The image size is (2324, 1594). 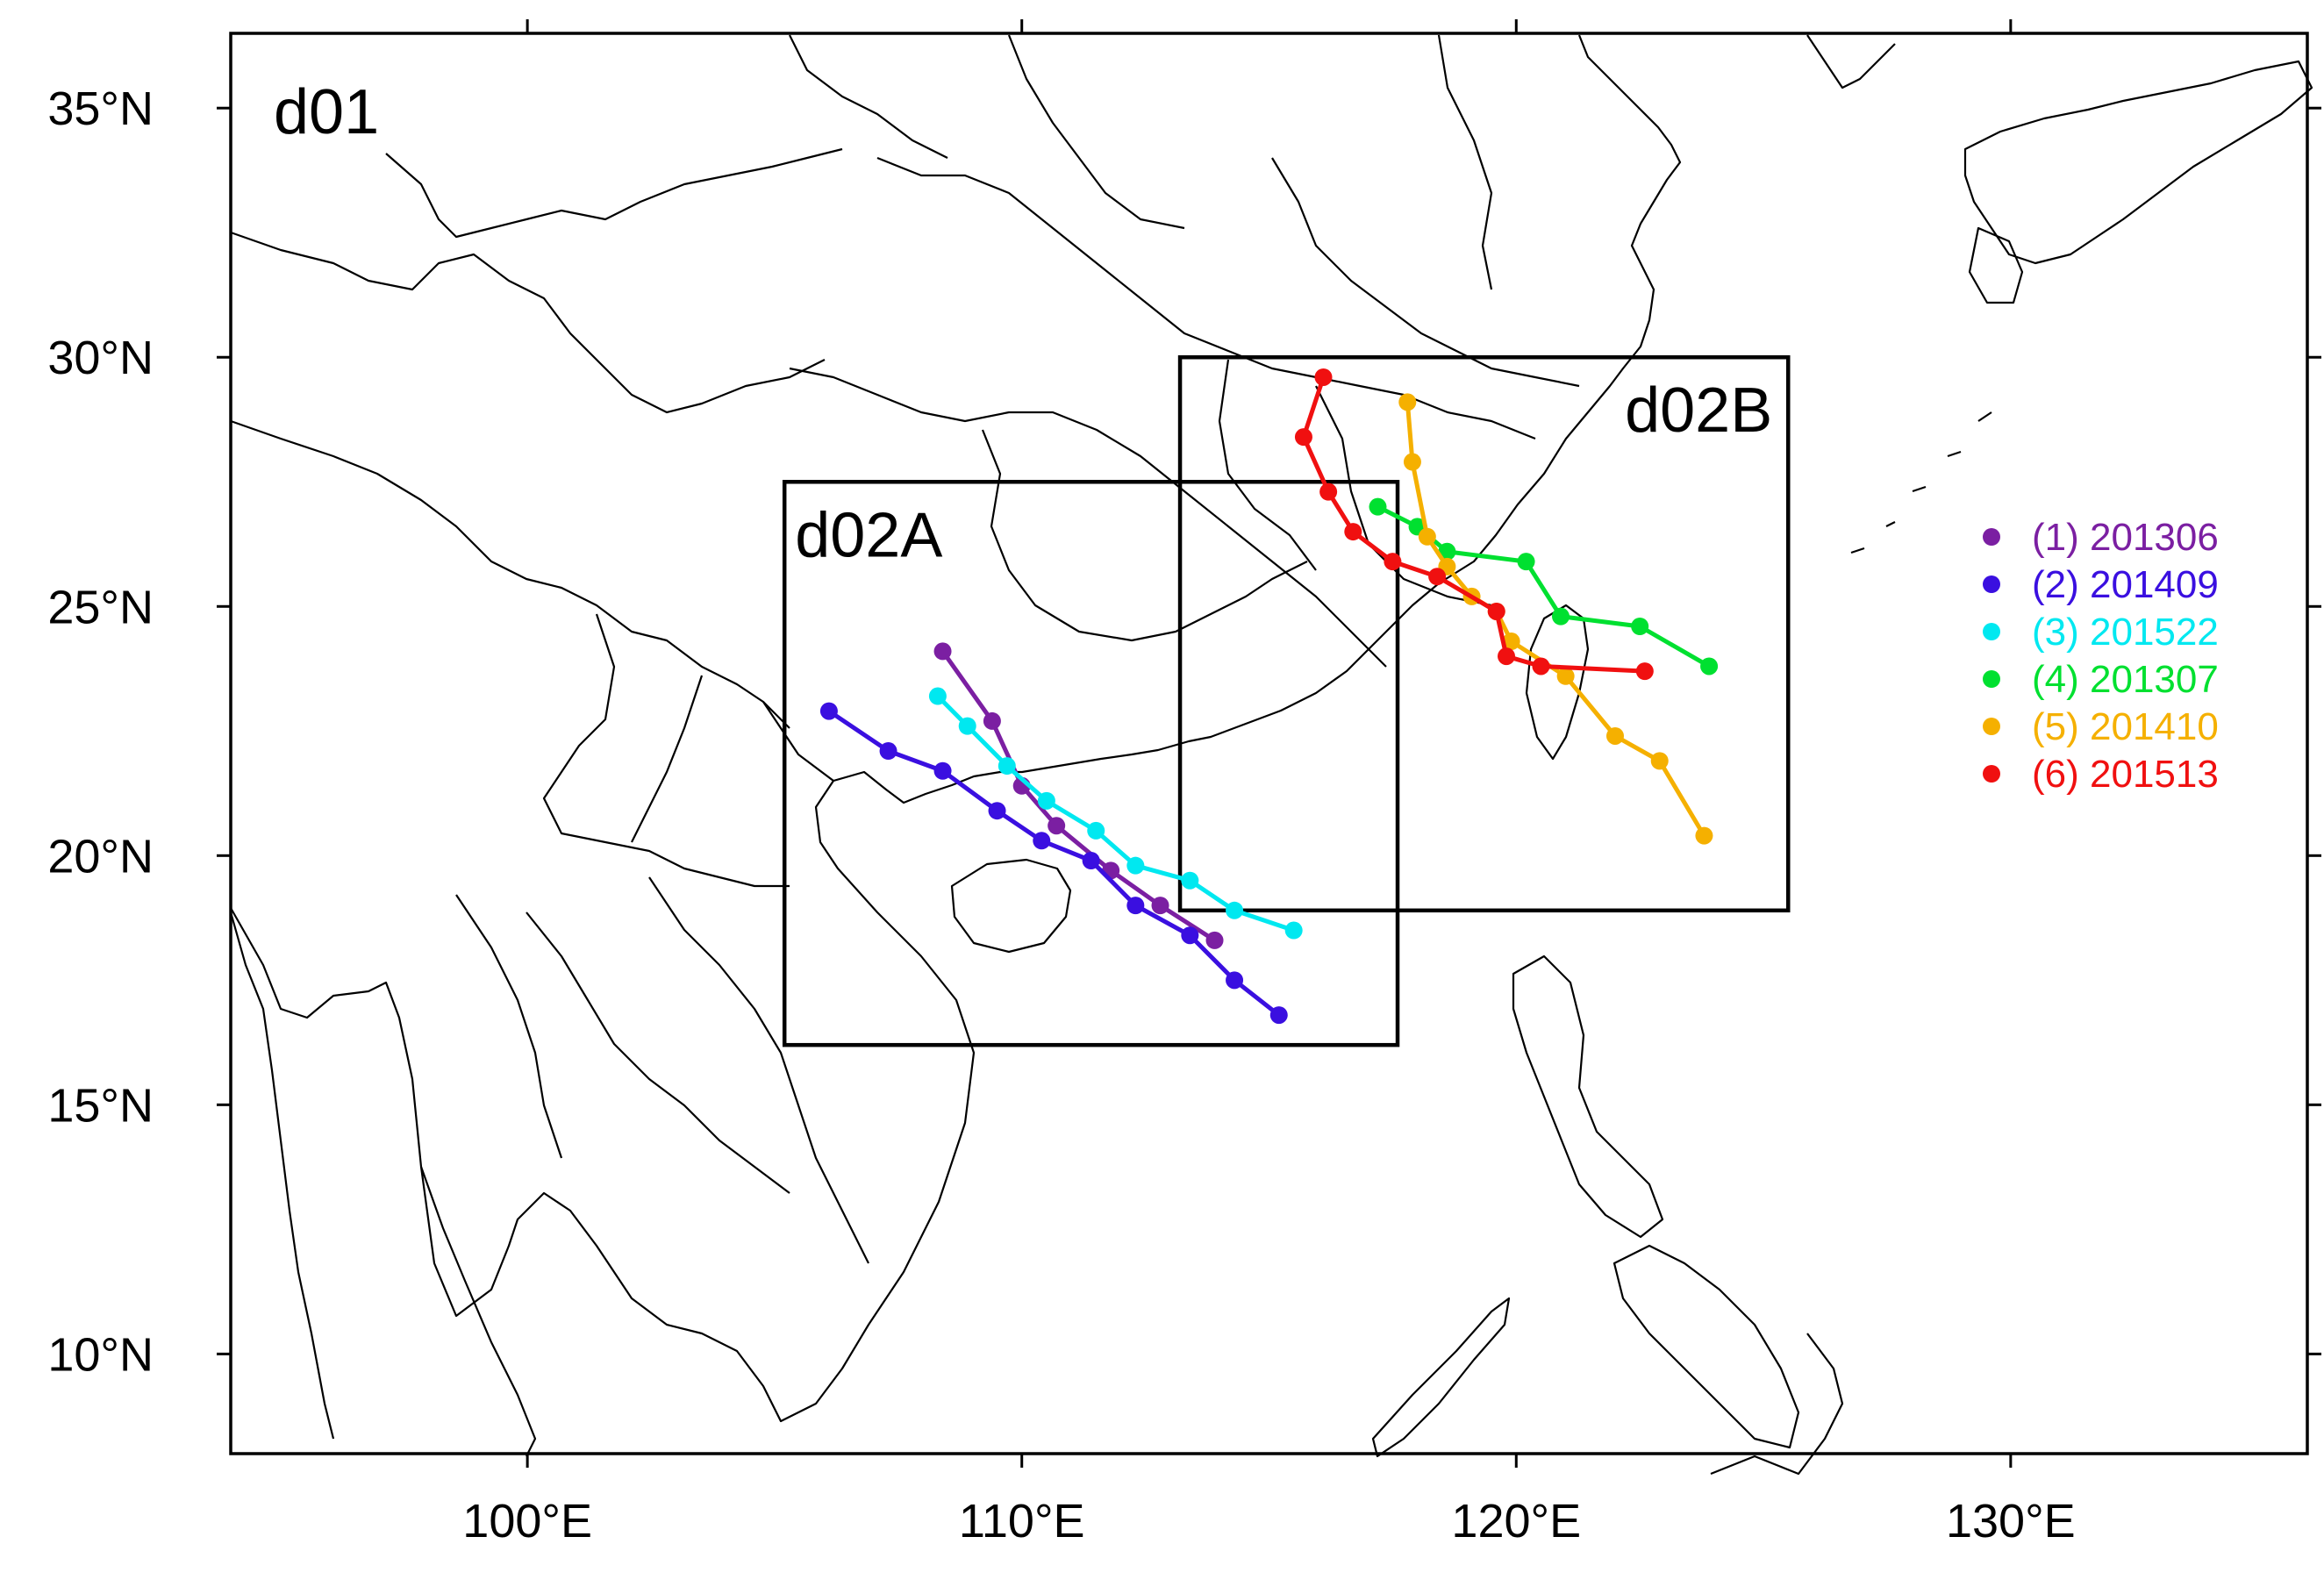 I want to click on y-tick-label: 15°N, so click(x=100, y=1105).